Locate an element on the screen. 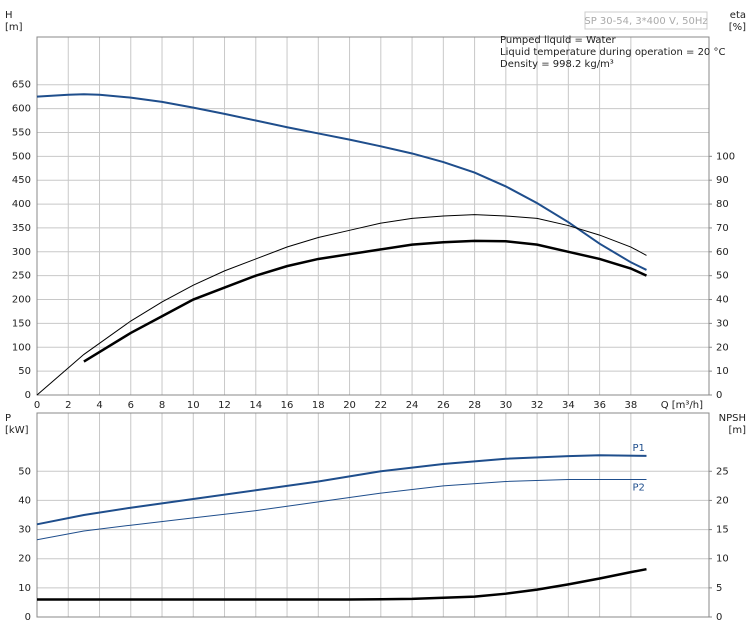  series-label: P1 is located at coordinates (638, 448).